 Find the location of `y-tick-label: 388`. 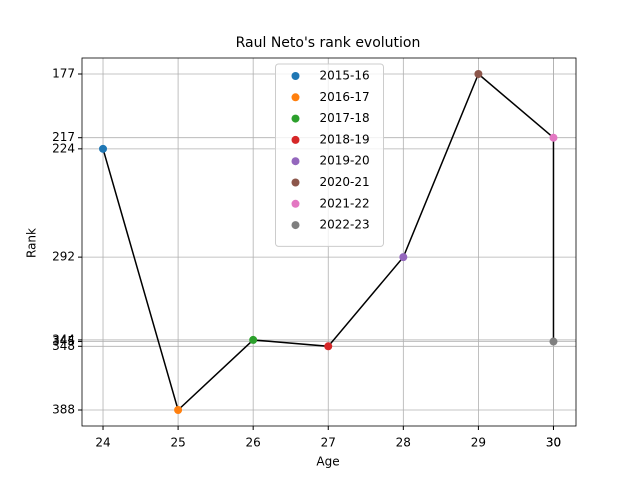

y-tick-label: 388 is located at coordinates (63, 409).